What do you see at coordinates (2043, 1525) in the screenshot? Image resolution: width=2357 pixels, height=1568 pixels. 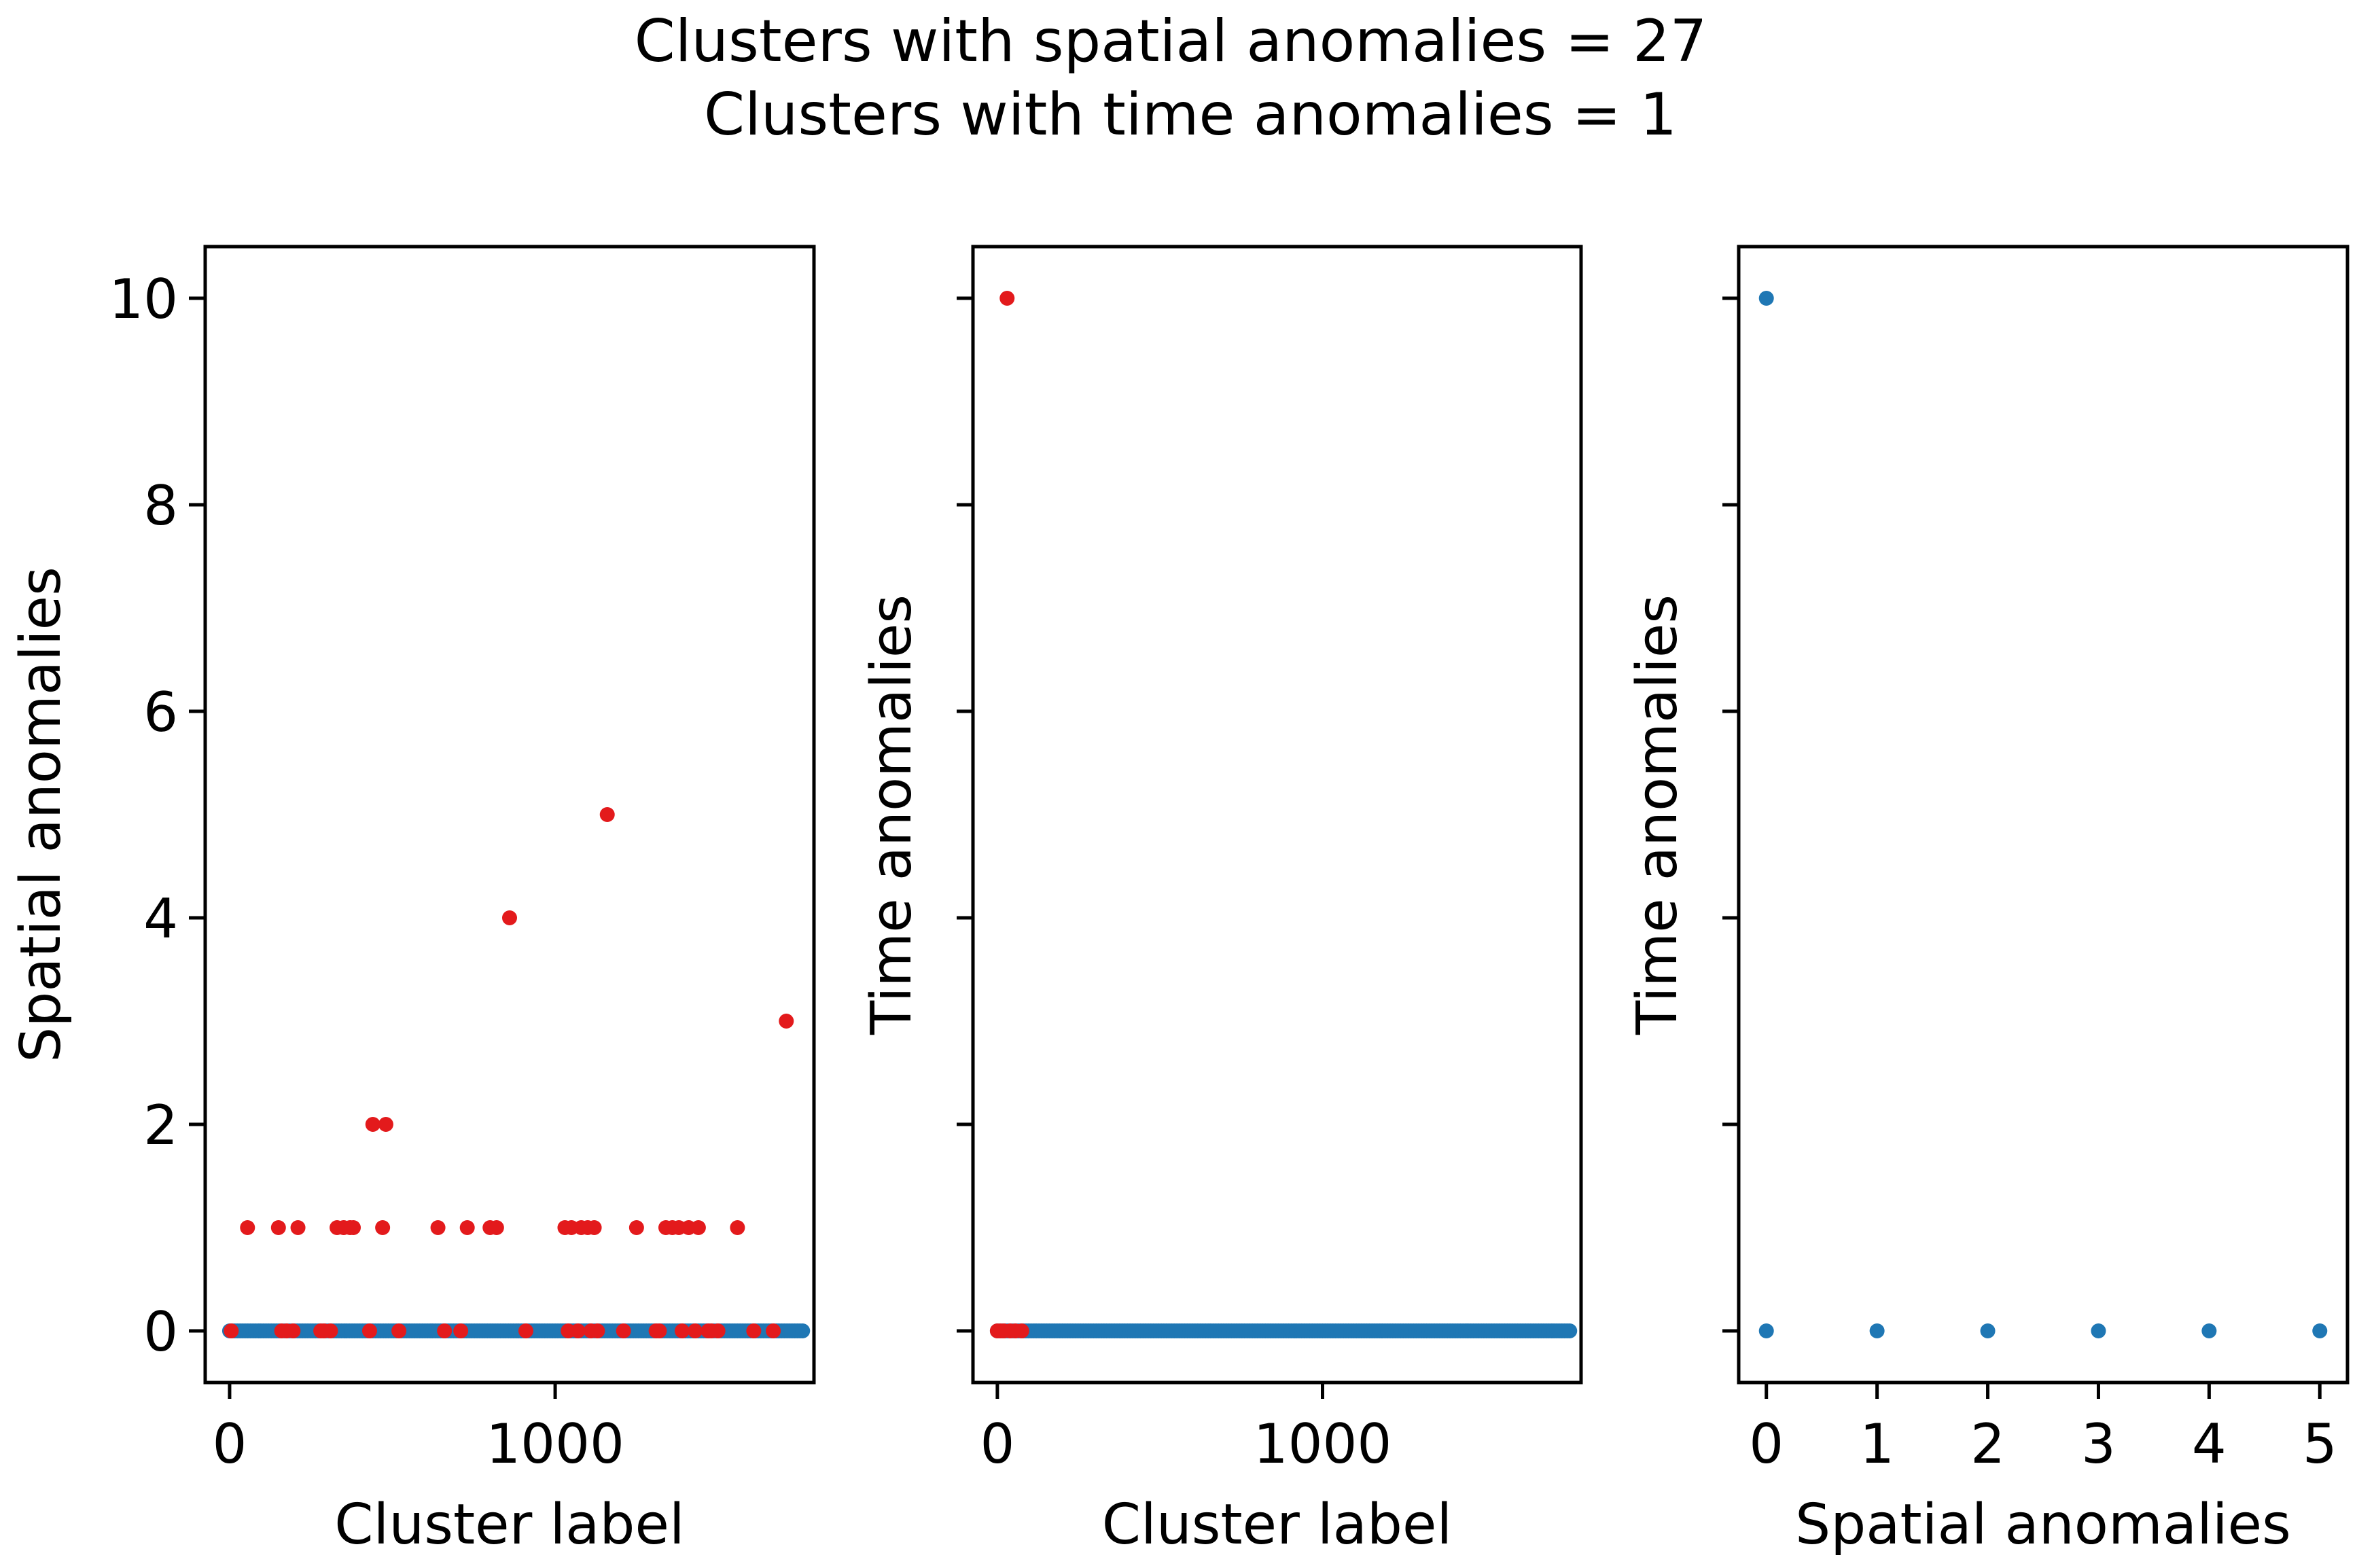 I see `x-axis-label: Spatial anomalies` at bounding box center [2043, 1525].